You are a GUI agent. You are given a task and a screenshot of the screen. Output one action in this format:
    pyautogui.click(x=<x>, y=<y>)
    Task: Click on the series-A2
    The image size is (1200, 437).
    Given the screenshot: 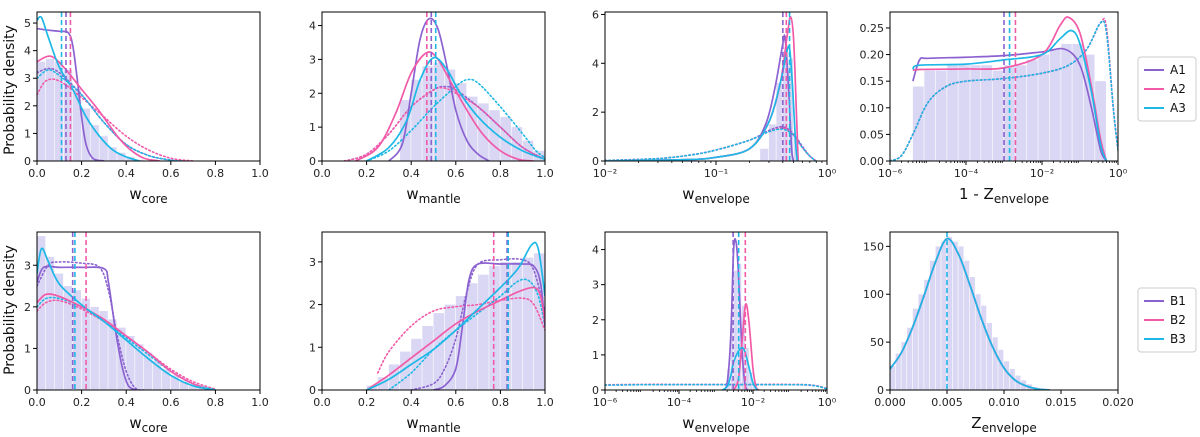 What is the action you would take?
    pyautogui.click(x=444, y=106)
    